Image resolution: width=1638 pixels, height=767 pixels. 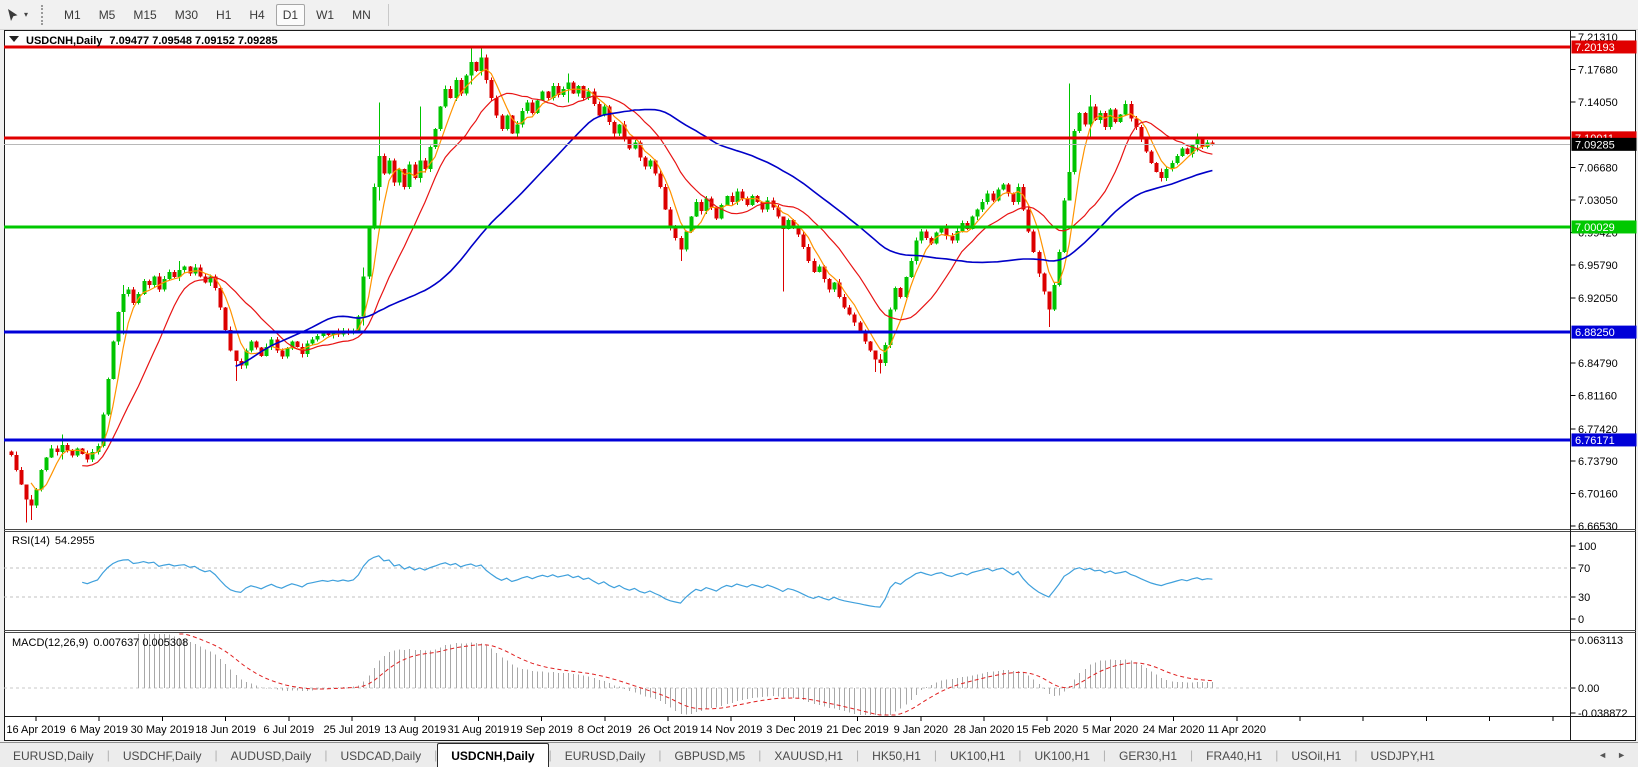 What do you see at coordinates (1598, 364) in the screenshot?
I see `price-tick-label: 6.84790` at bounding box center [1598, 364].